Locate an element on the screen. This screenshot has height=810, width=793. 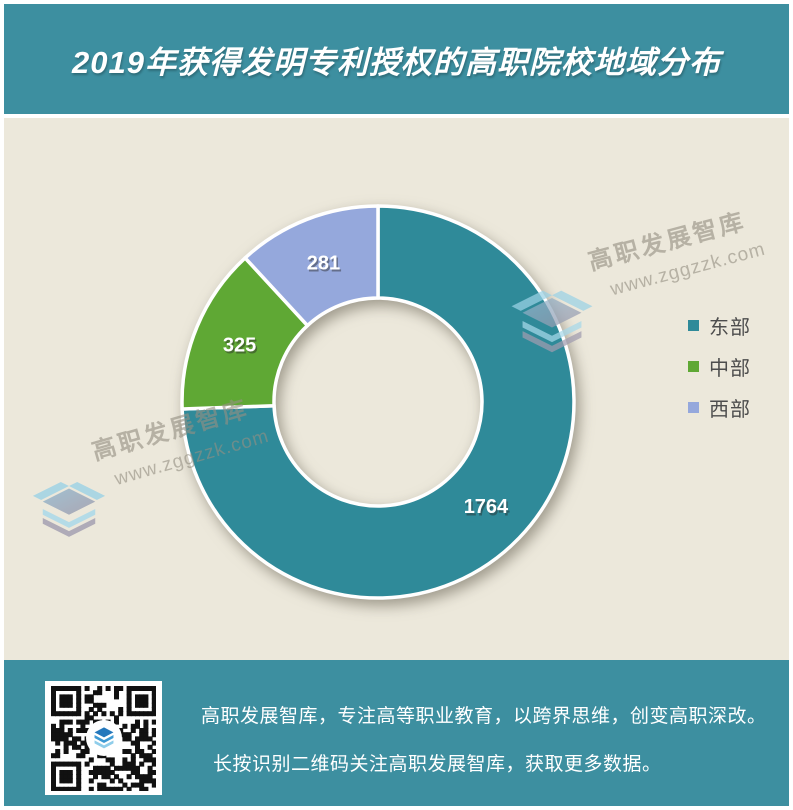
qr-code is located at coordinates (103, 738).